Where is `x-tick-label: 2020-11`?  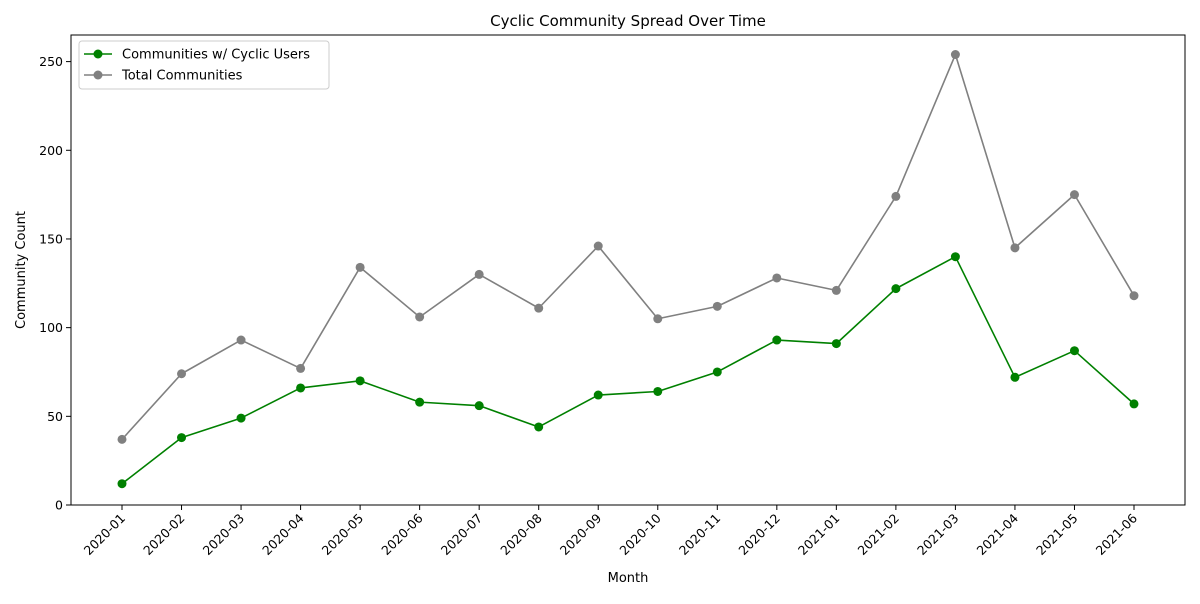 x-tick-label: 2020-11 is located at coordinates (700, 535).